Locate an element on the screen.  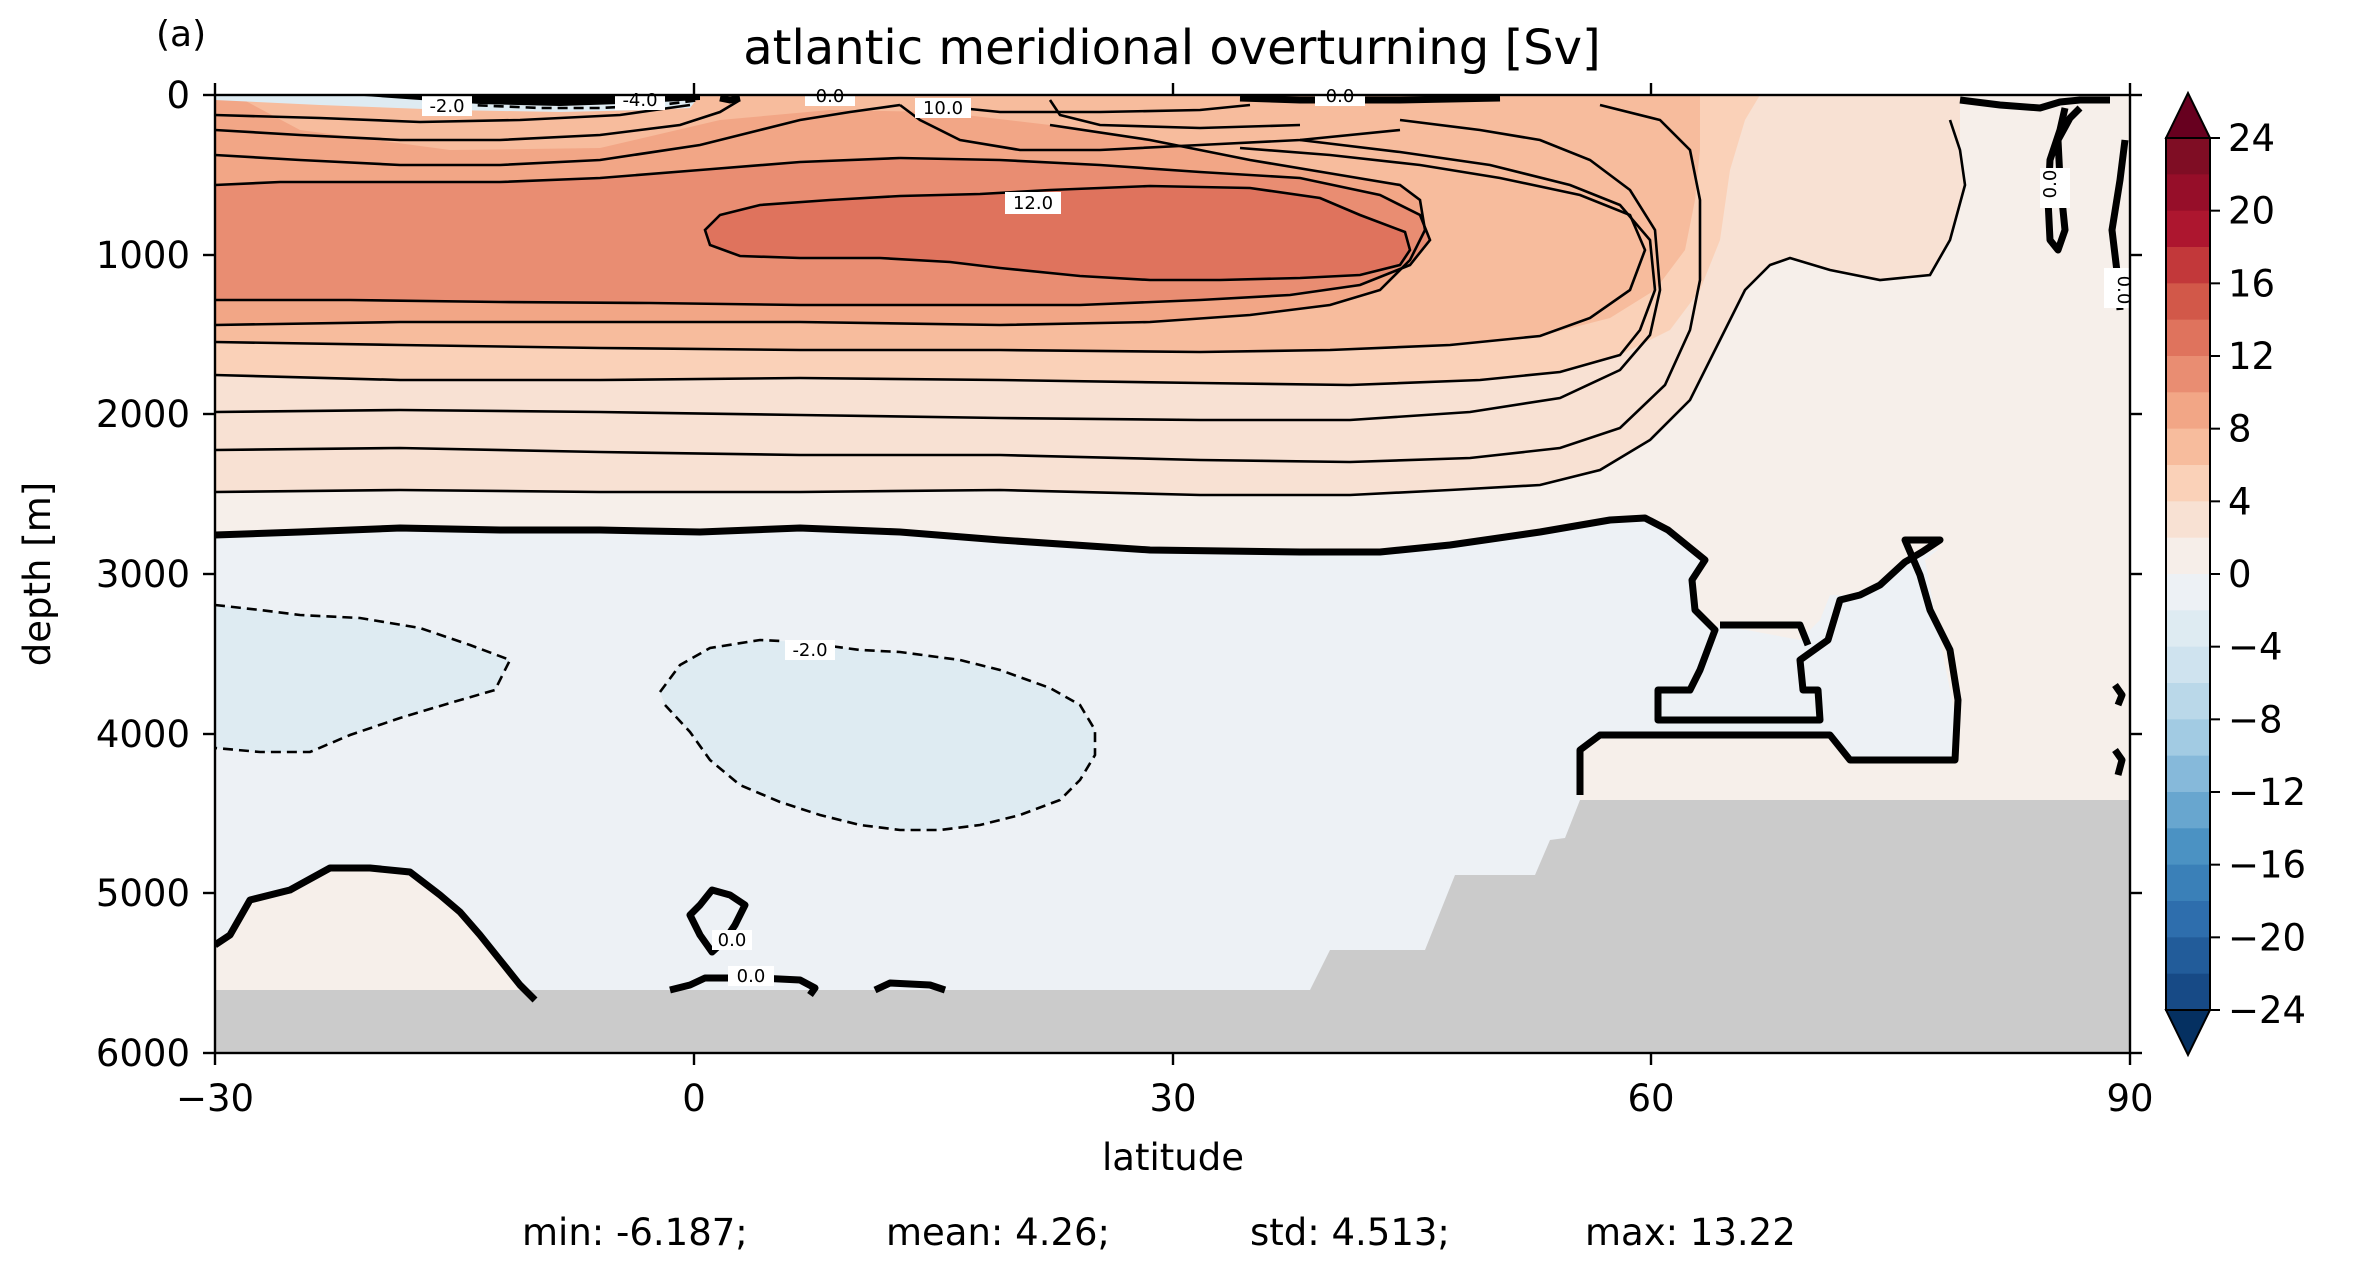
contour-label-8: 0.0 is located at coordinates (732, 940).